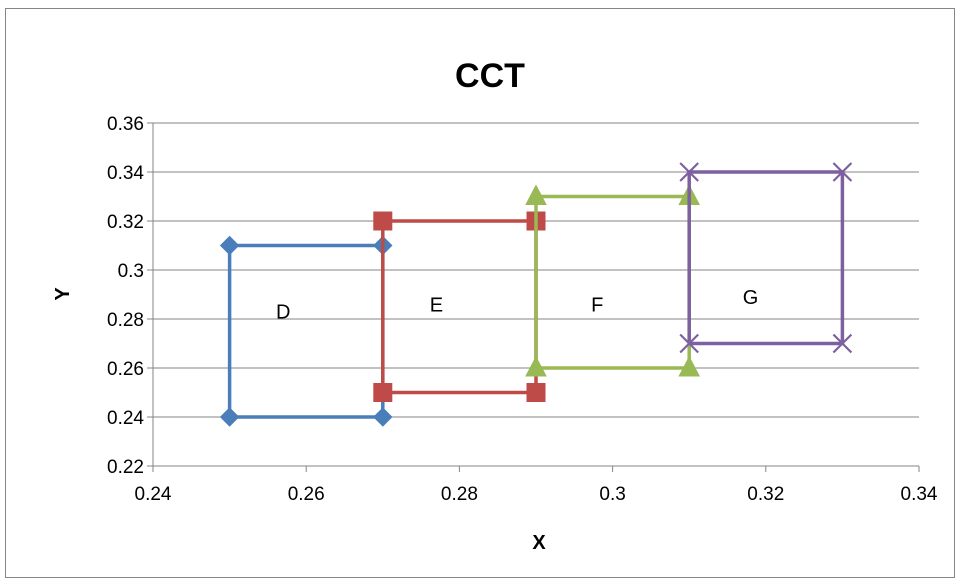 This screenshot has height=582, width=960. Describe the element at coordinates (751, 298) in the screenshot. I see `region-label-g: G` at that location.